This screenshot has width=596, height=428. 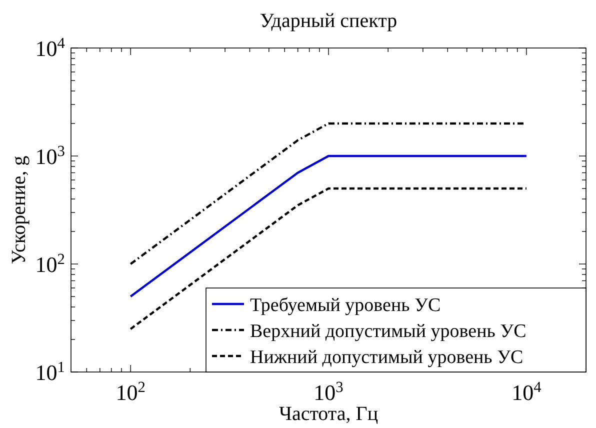 What do you see at coordinates (527, 391) in the screenshot?
I see `x-tick-label: 10$^{4}$` at bounding box center [527, 391].